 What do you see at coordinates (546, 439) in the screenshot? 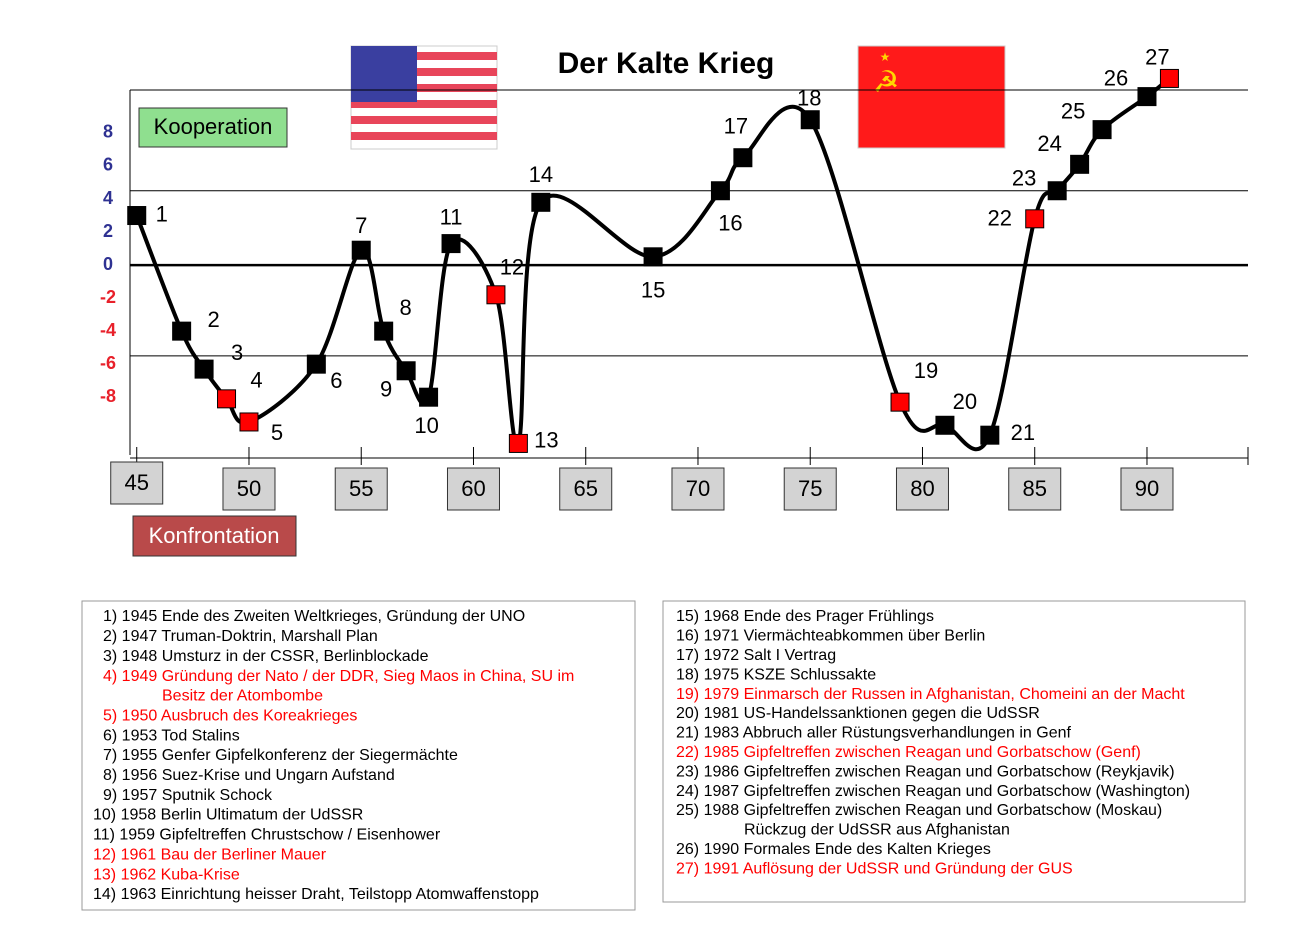
I see `point-label: 13` at bounding box center [546, 439].